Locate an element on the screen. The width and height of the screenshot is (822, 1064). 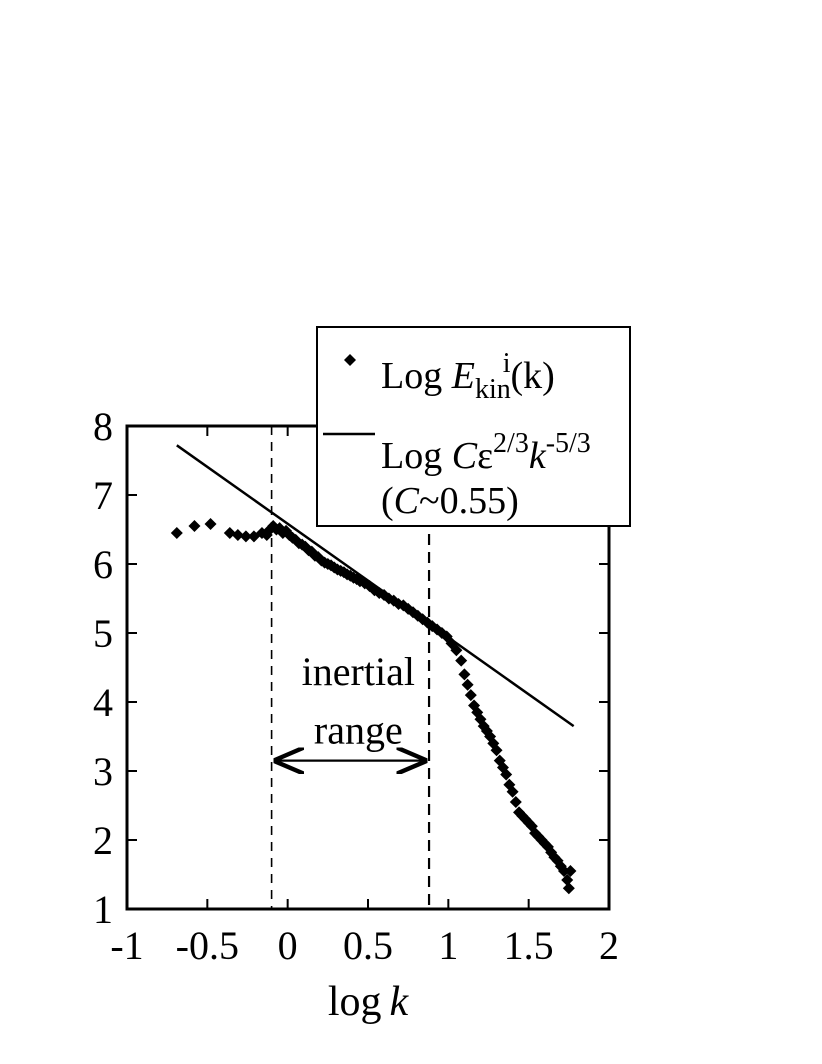
y-tick-label: 2 is located at coordinates (103, 840).